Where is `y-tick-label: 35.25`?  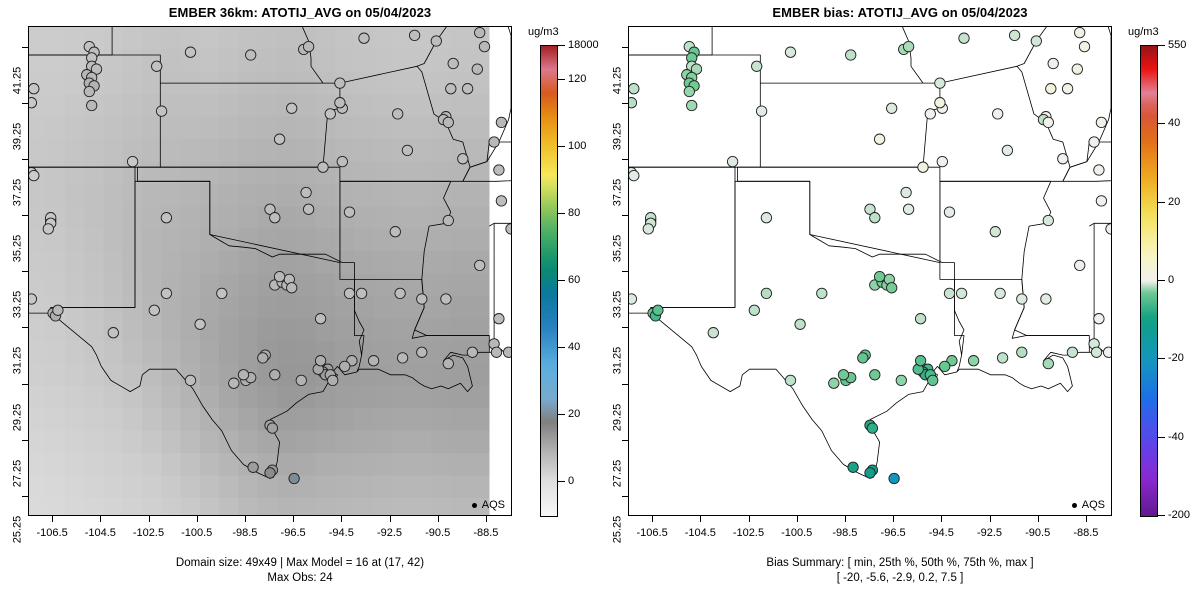 y-tick-label: 35.25 is located at coordinates (618, 249).